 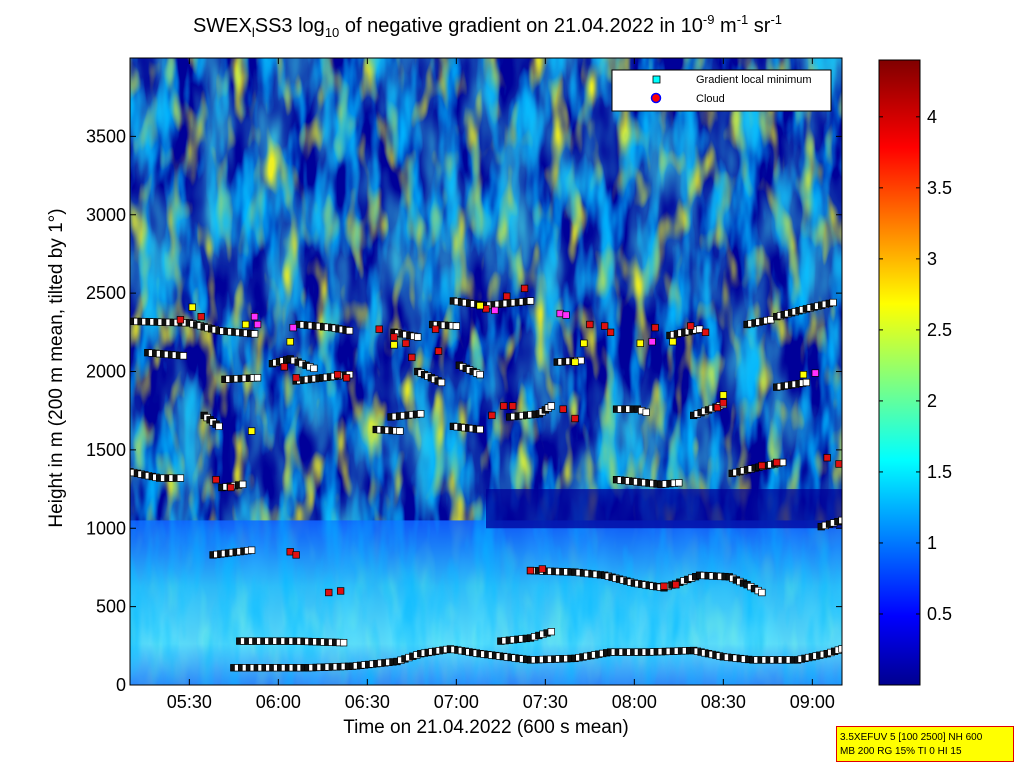 I want to click on y-tick-label: 0, so click(x=121, y=685).